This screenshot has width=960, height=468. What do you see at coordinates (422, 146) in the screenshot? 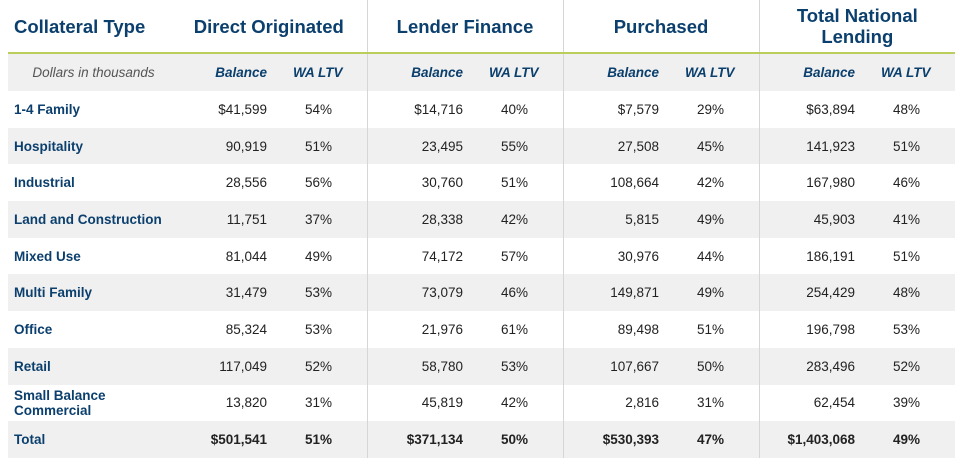
I see `balance-cell: 23,495` at bounding box center [422, 146].